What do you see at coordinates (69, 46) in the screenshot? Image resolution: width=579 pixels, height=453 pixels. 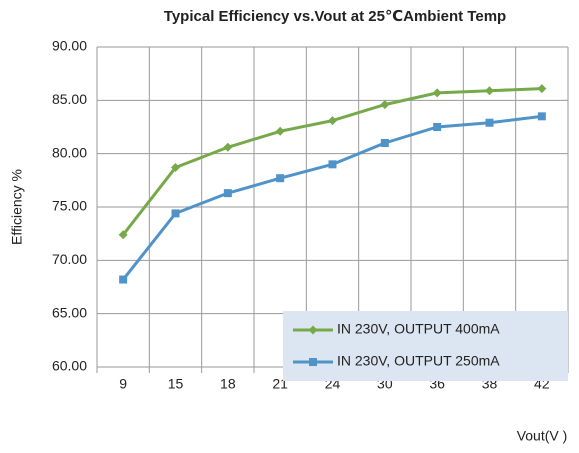 I see `y-tick-label: 90.00` at bounding box center [69, 46].